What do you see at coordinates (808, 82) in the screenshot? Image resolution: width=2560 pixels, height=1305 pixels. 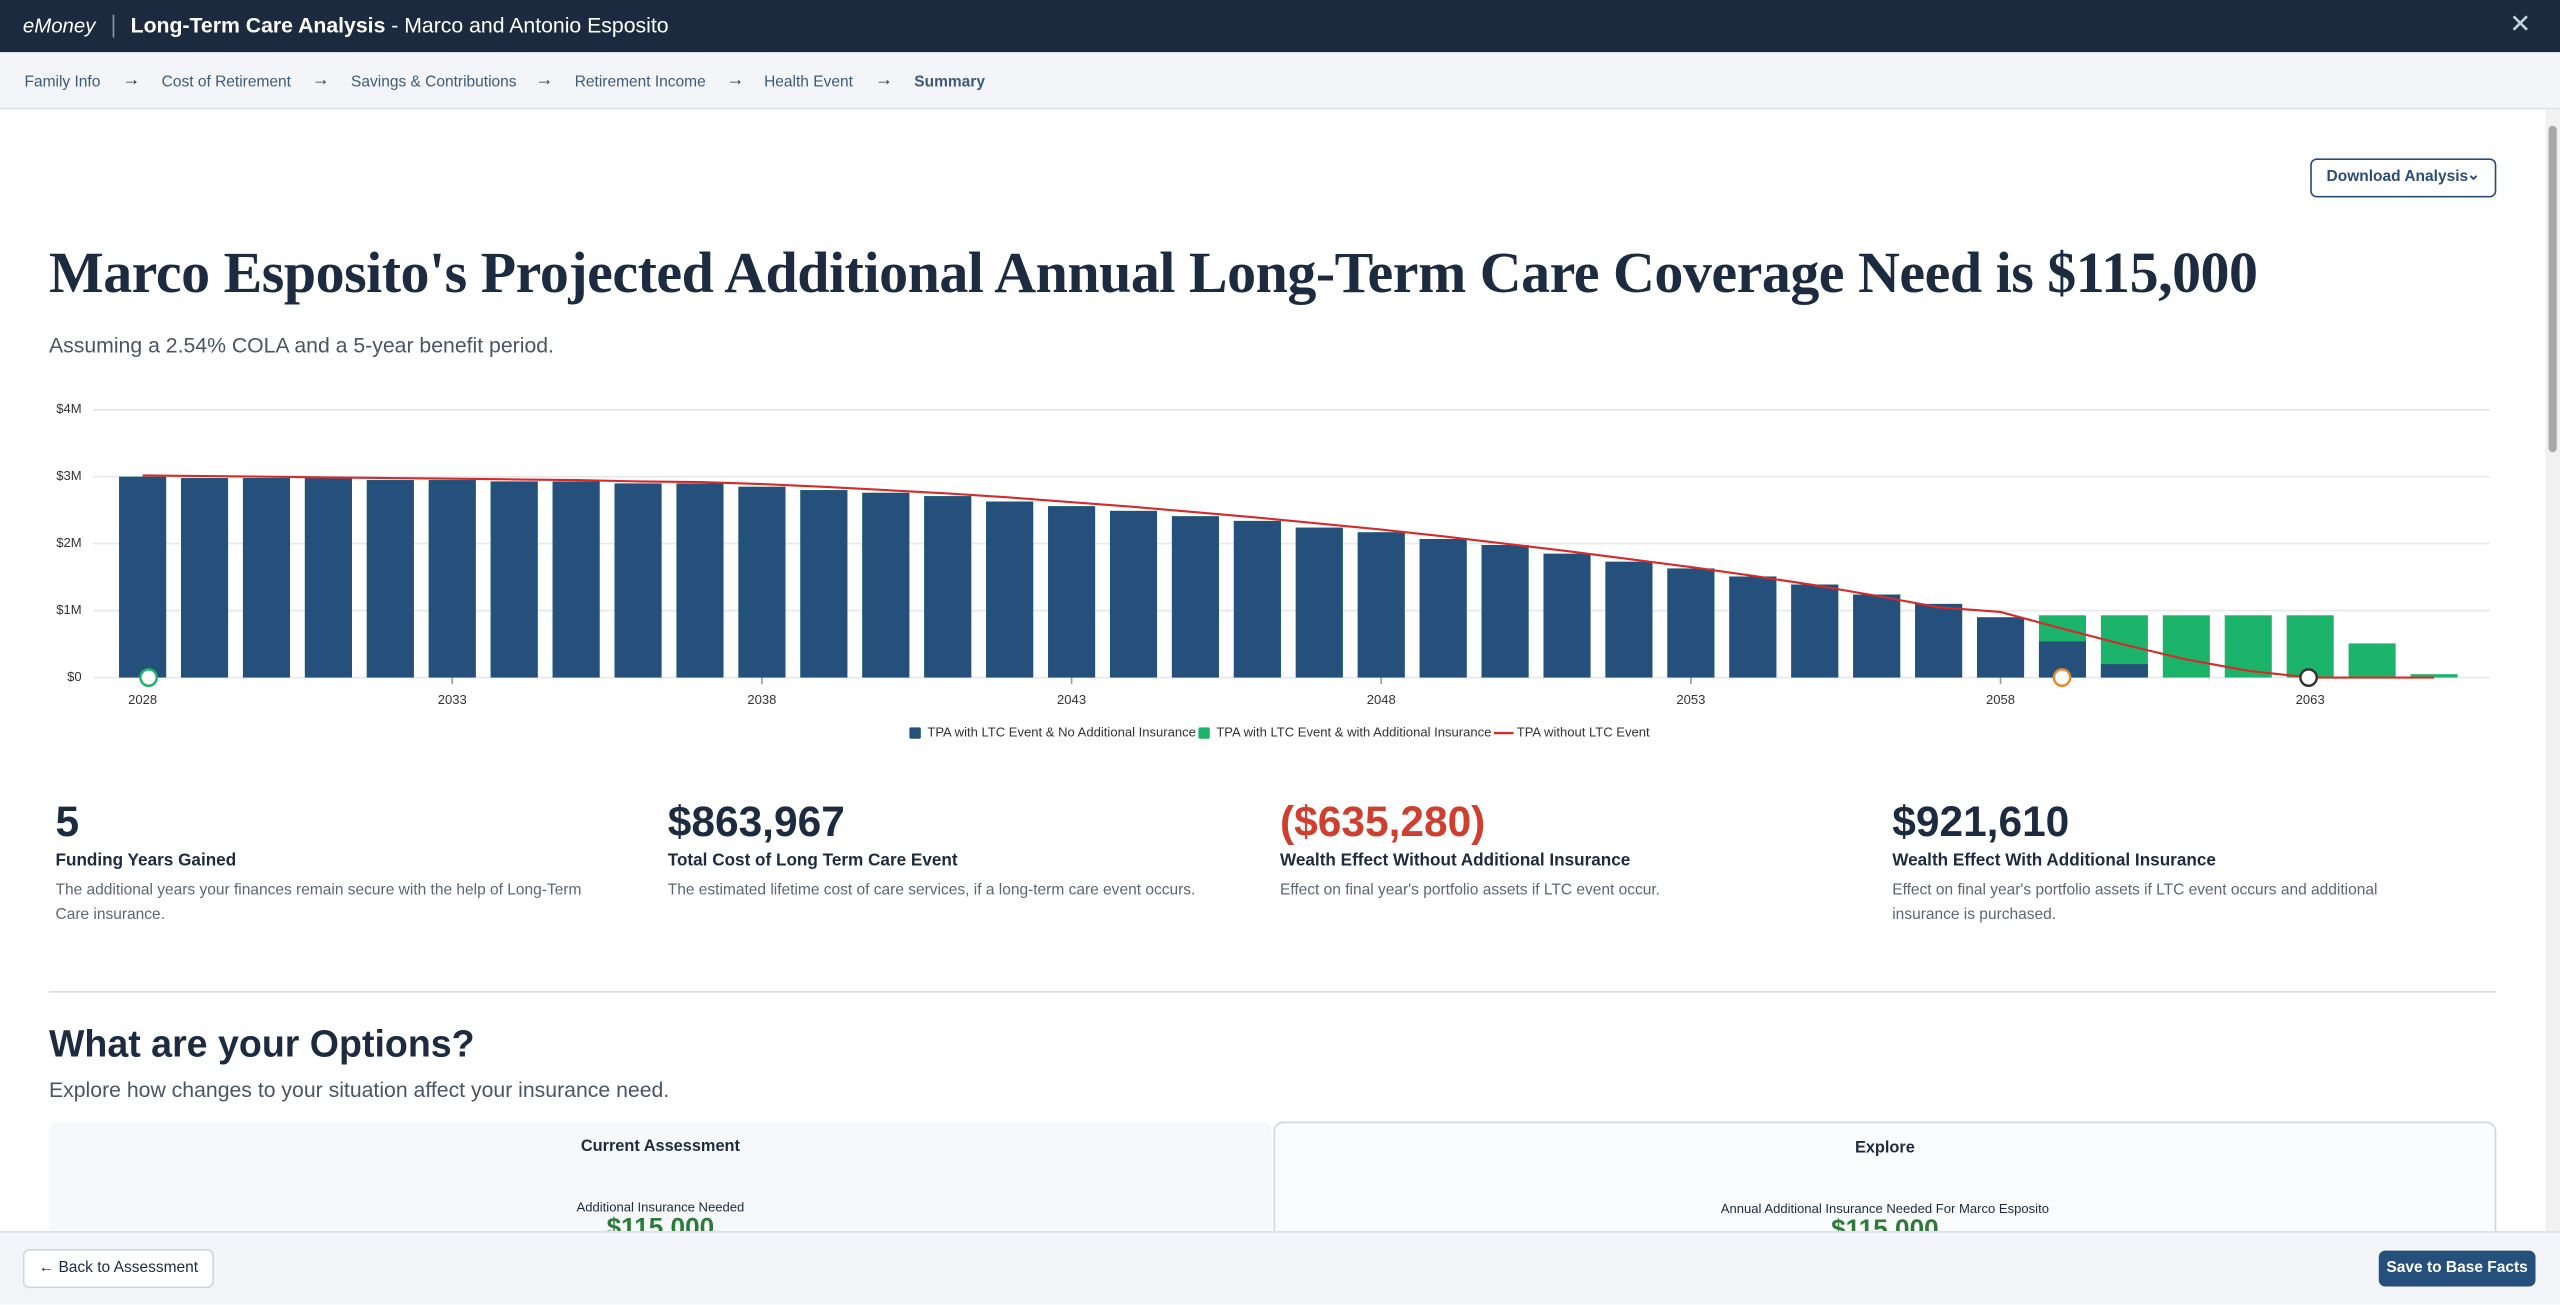 I see `nav-step: Health Event` at bounding box center [808, 82].